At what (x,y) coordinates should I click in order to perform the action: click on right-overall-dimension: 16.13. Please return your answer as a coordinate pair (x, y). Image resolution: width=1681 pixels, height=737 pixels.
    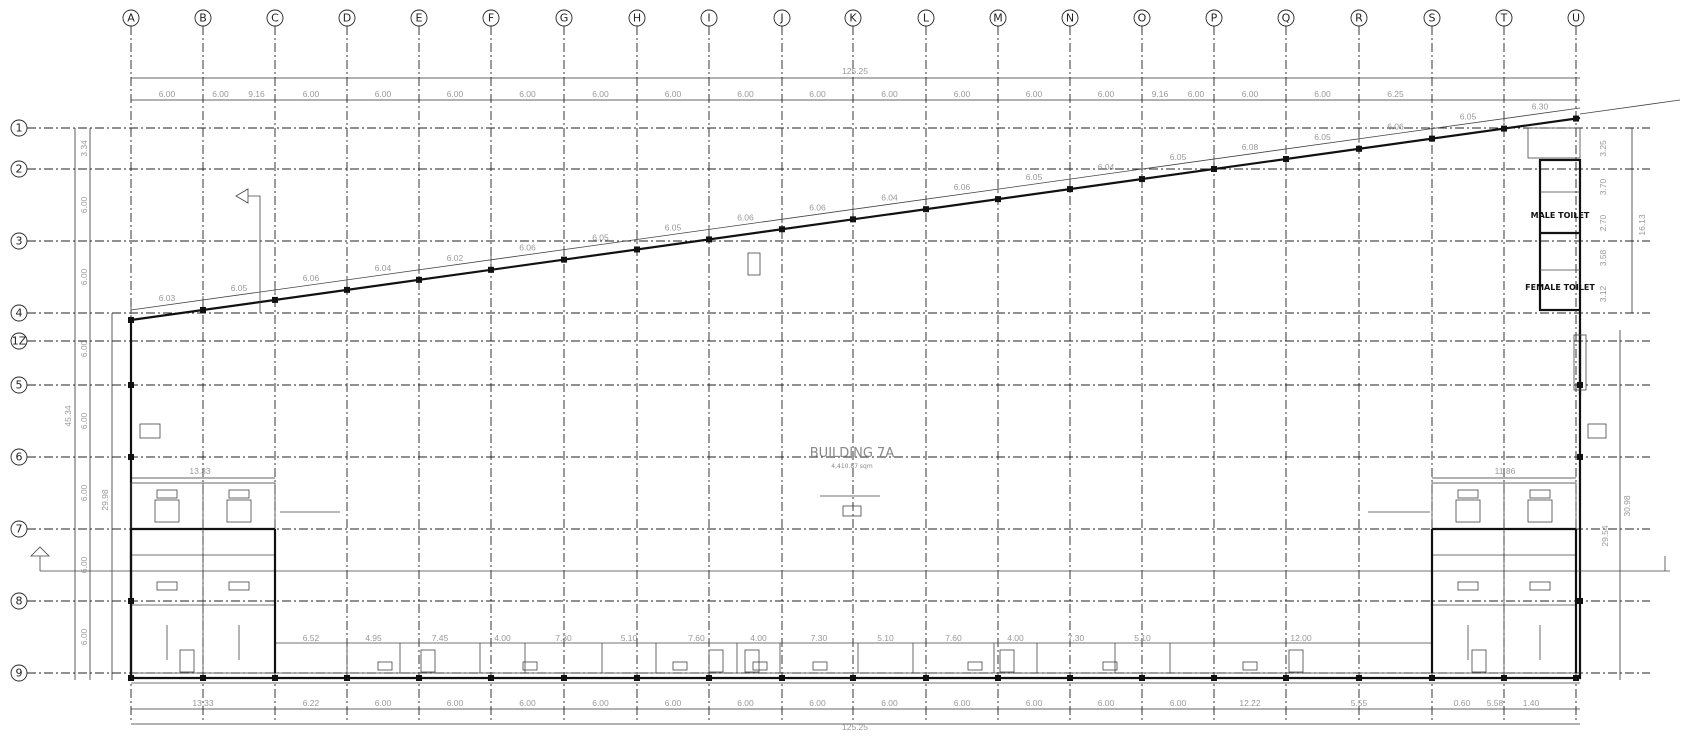
    Looking at the image, I should click on (1642, 225).